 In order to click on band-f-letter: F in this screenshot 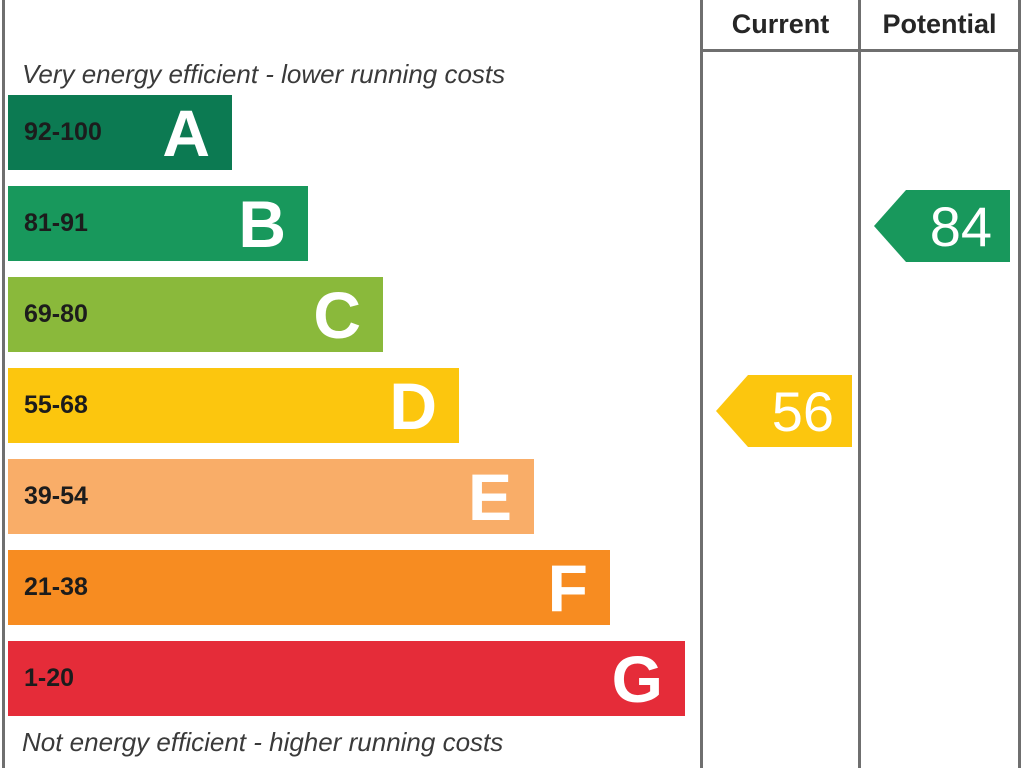, I will do `click(567, 588)`.